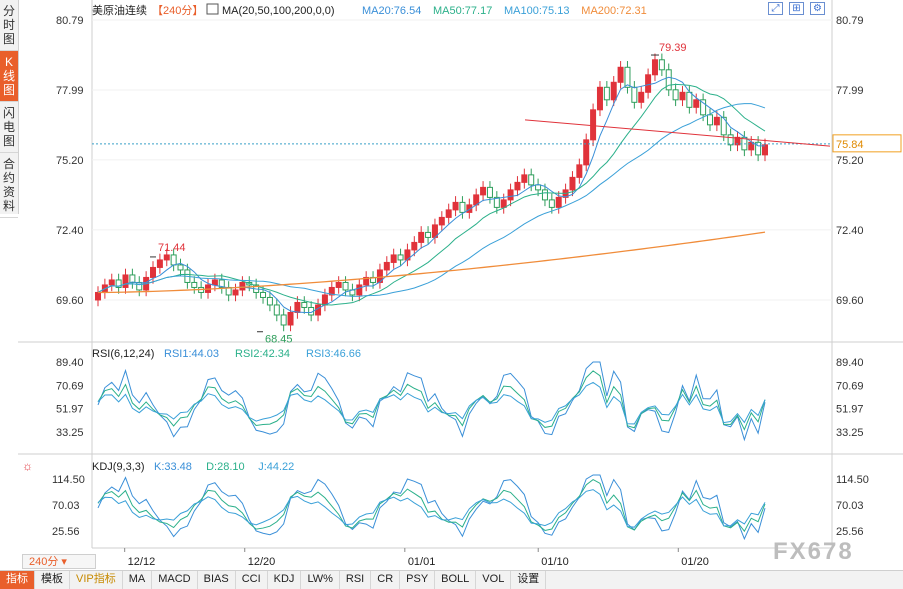  I want to click on y-tick-right: 77.99, so click(850, 91).